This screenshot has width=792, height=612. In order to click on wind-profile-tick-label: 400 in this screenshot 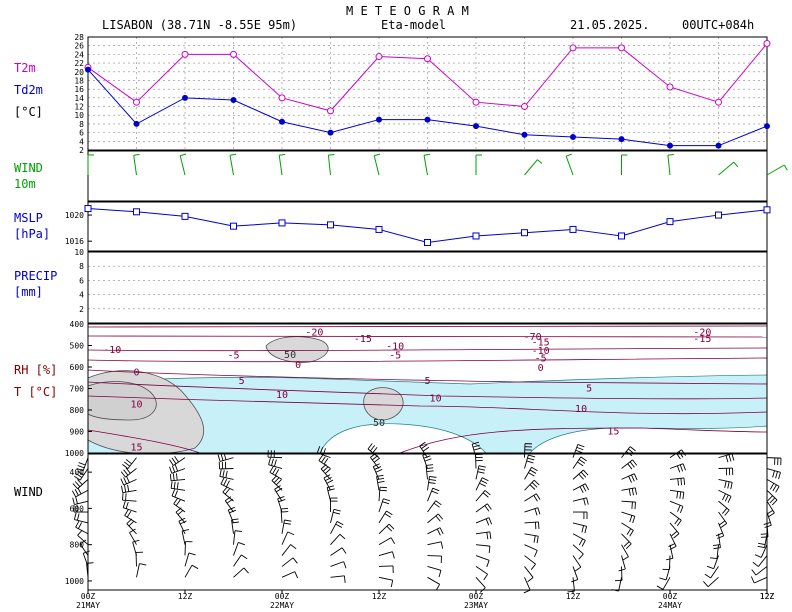, I will do `click(77, 472)`.